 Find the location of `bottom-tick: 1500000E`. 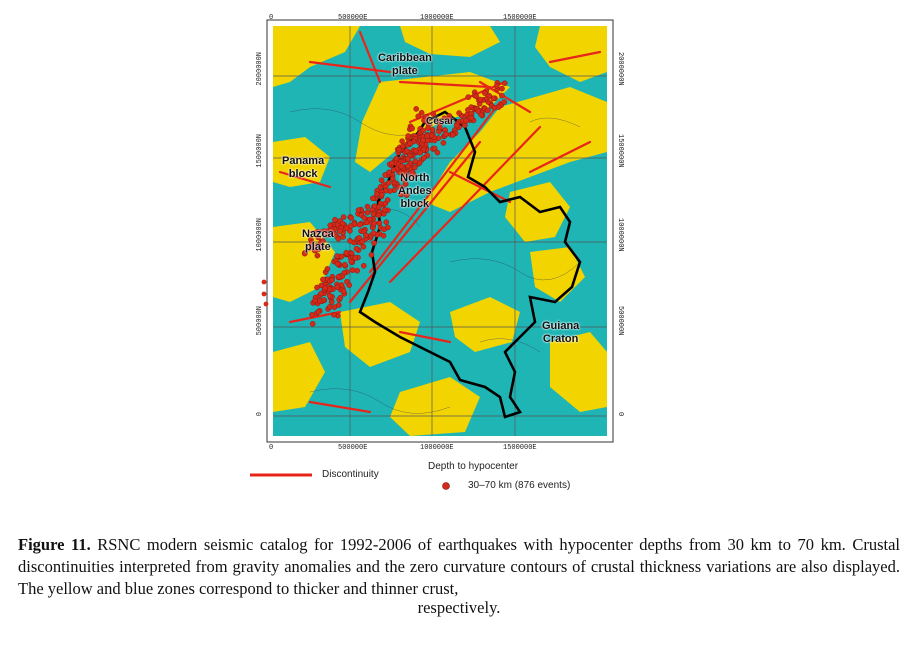

bottom-tick: 1500000E is located at coordinates (520, 448).